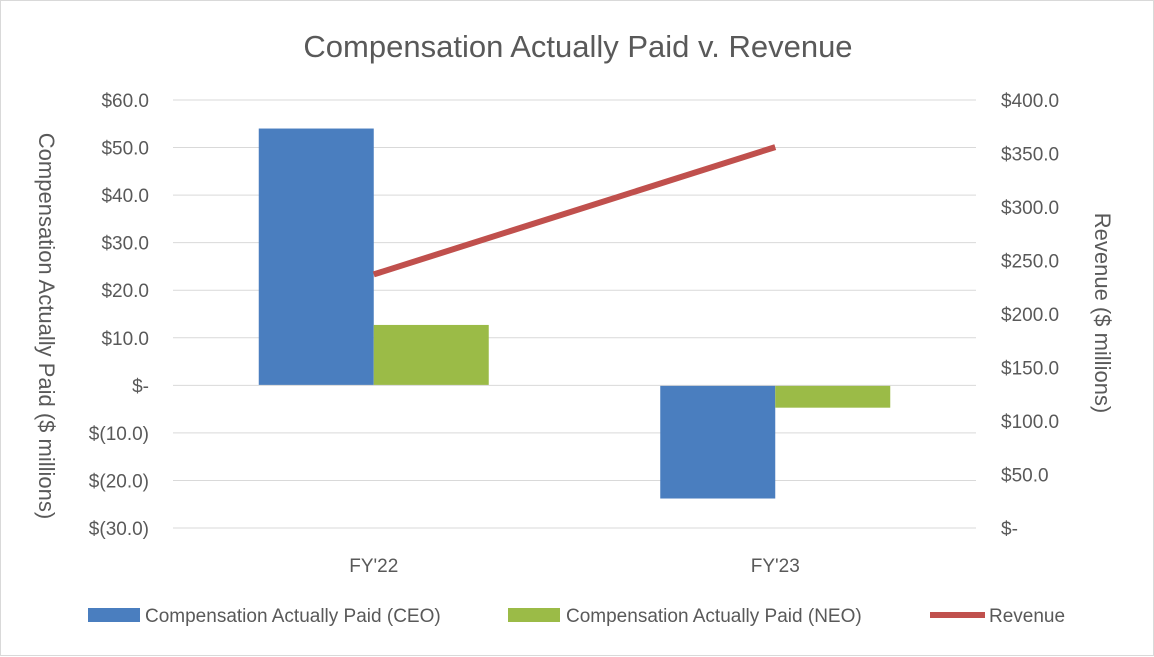  What do you see at coordinates (125, 149) in the screenshot?
I see `left-tick-label: $50.0` at bounding box center [125, 149].